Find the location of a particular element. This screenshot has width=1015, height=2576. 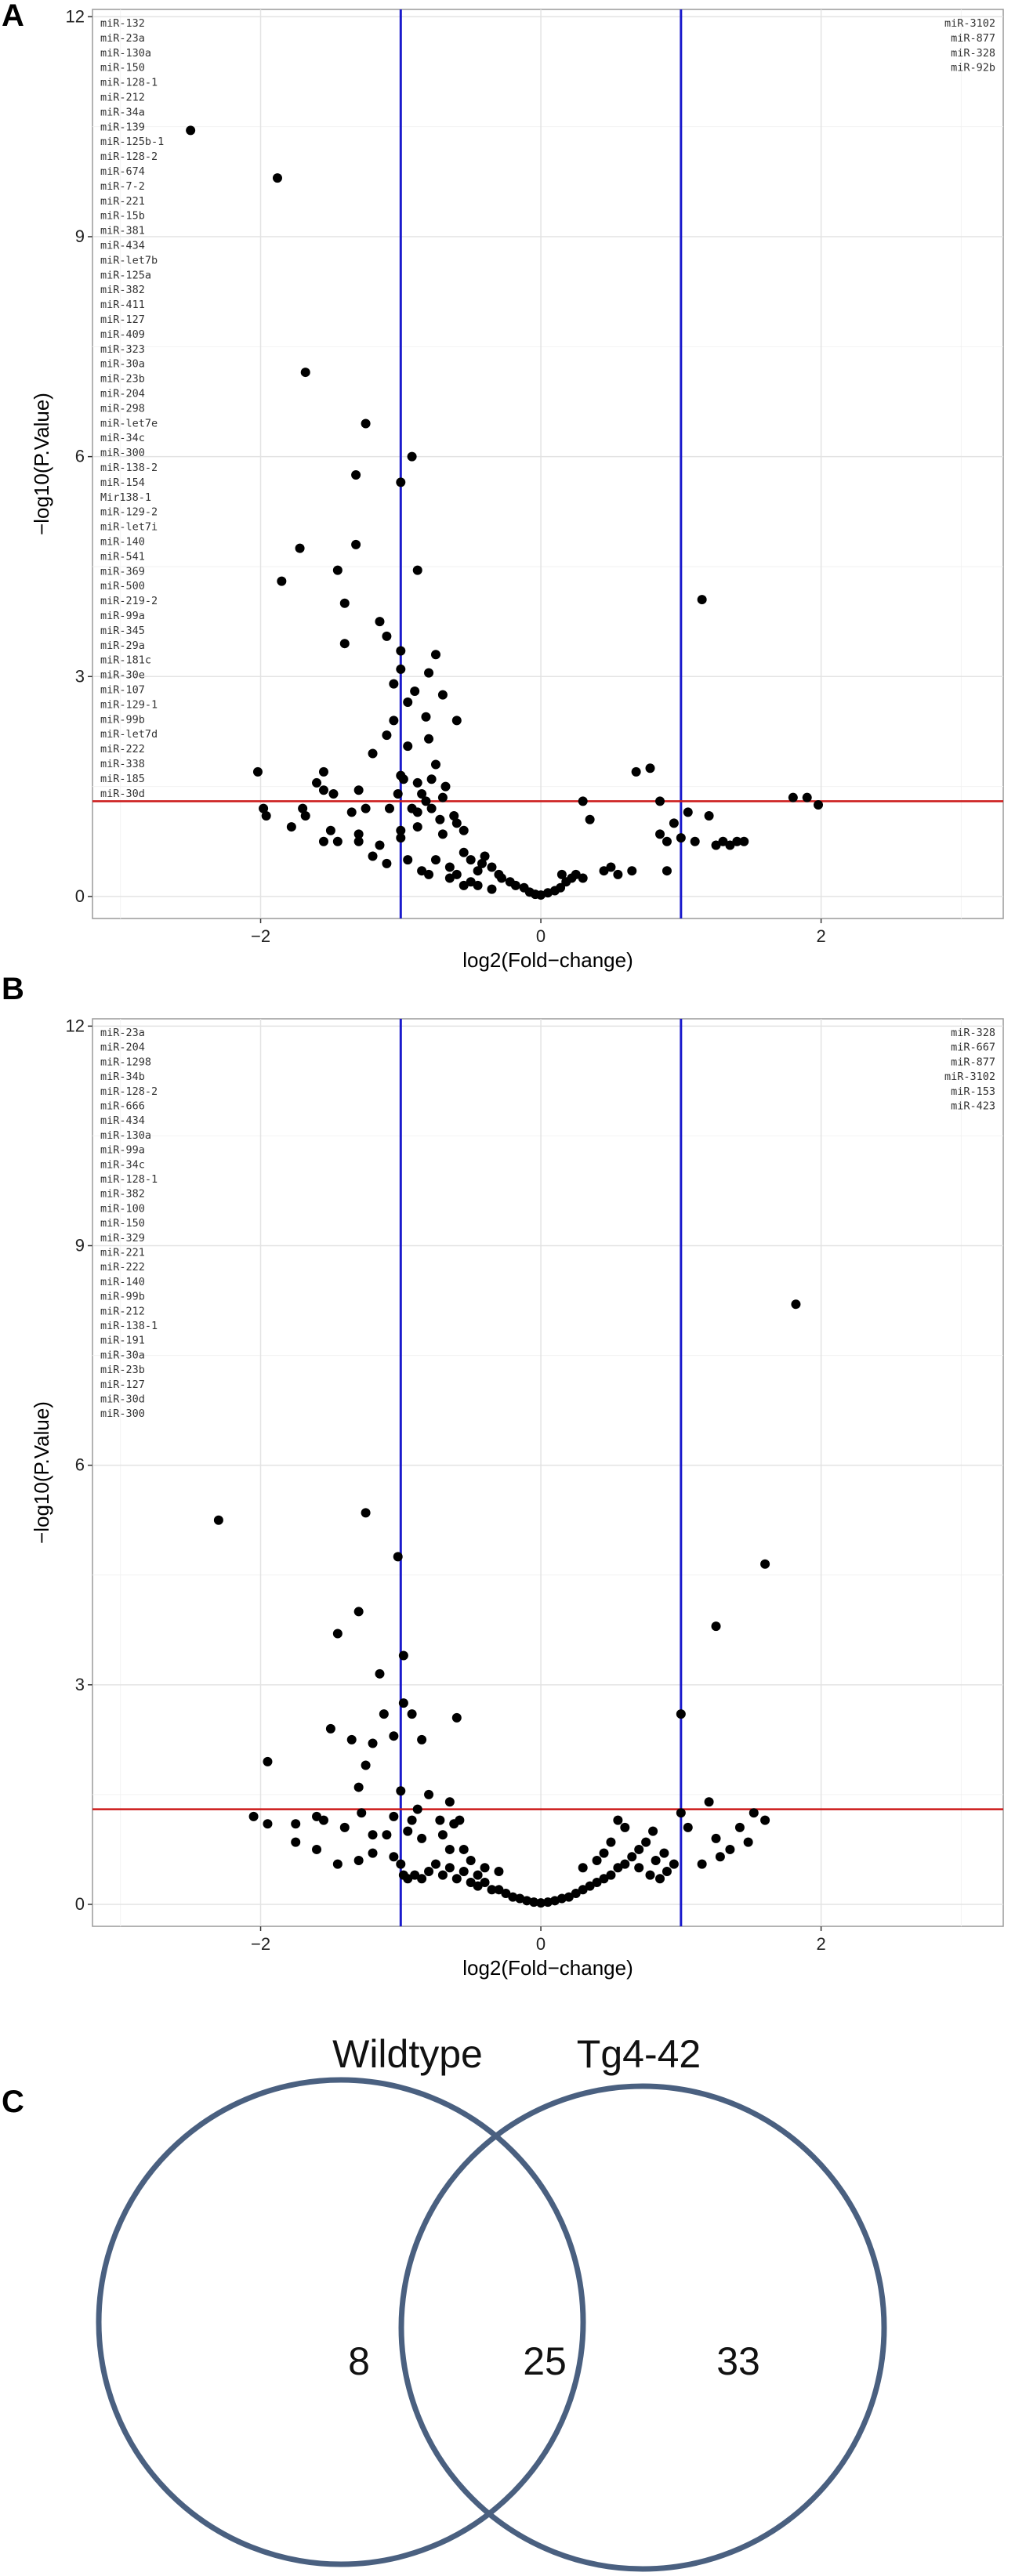

upregulated-mir-label: miR-92b is located at coordinates (973, 68).